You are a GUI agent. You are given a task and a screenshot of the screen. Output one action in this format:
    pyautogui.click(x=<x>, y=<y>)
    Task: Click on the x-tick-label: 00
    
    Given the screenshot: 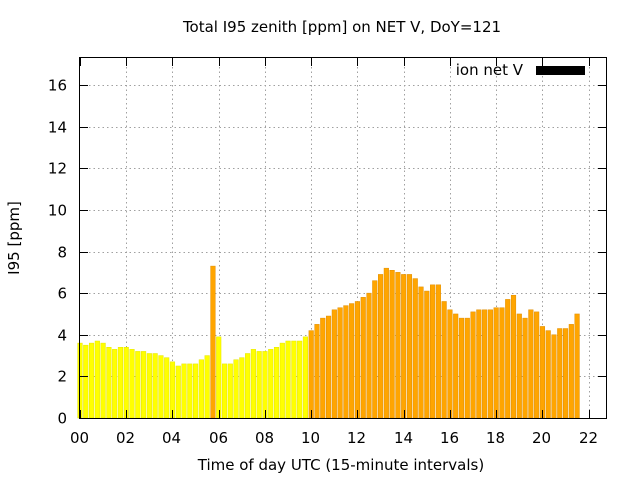 What is the action you would take?
    pyautogui.click(x=79, y=438)
    